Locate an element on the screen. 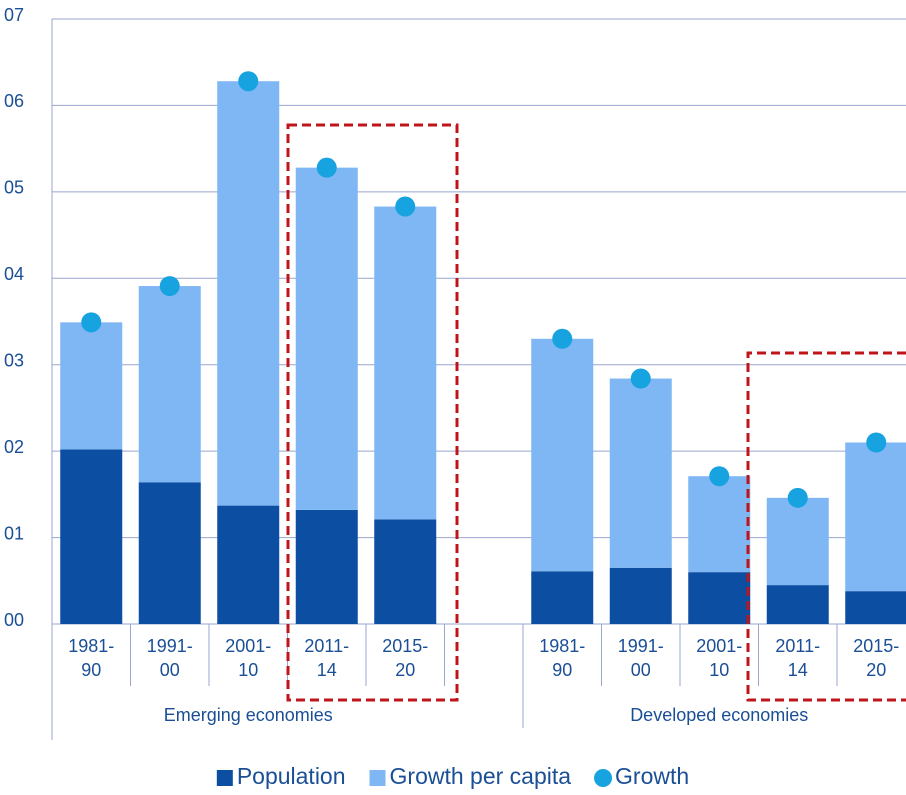 The image size is (906, 795). y-tick-label: 02 is located at coordinates (14, 447).